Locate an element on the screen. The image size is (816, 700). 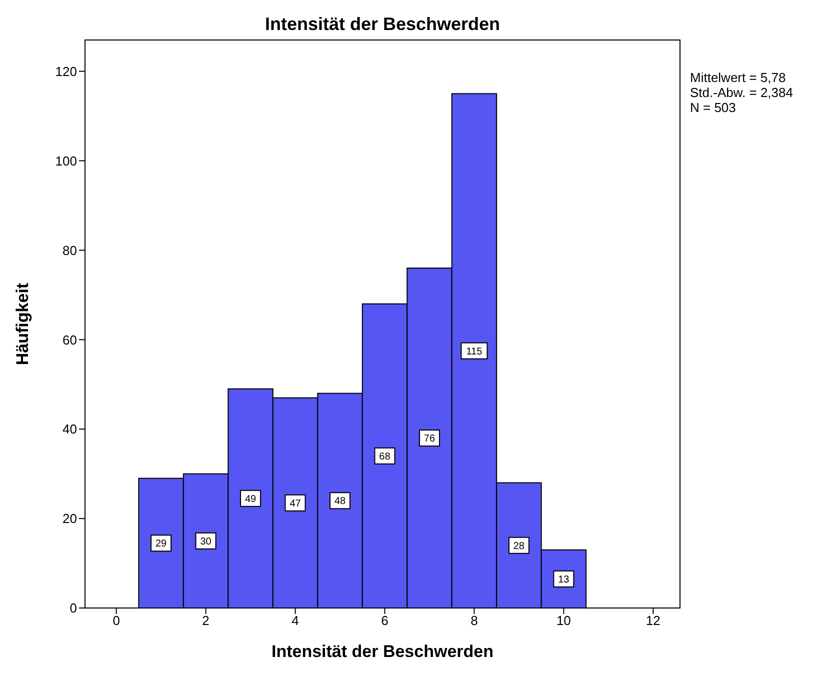
text: Mittelwert = 5,78 is located at coordinates (738, 77).